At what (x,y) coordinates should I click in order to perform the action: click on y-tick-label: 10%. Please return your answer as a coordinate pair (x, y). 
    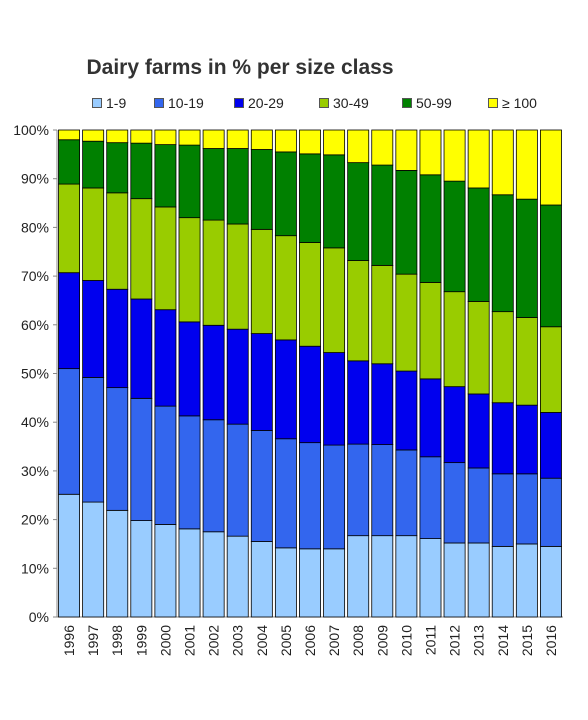
    Looking at the image, I should click on (35, 568).